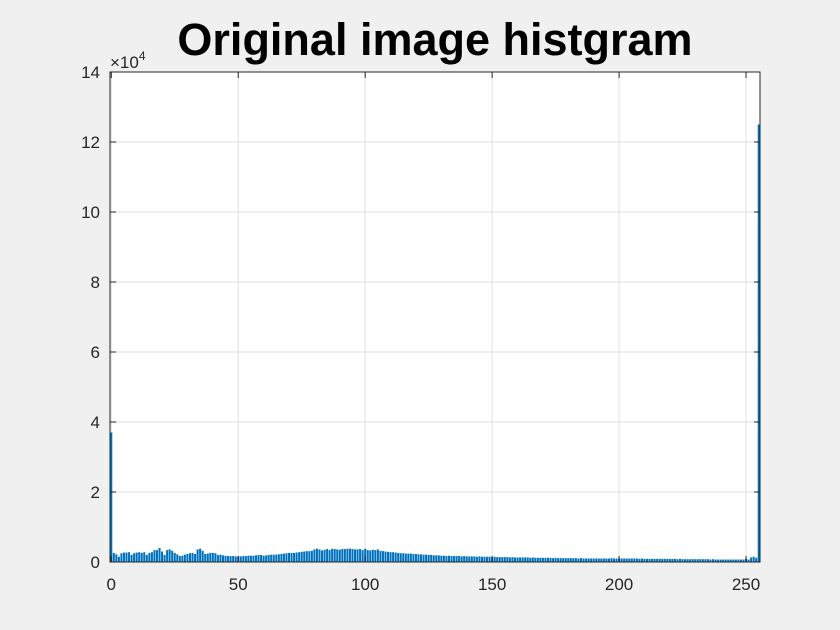 The height and width of the screenshot is (630, 840). Describe the element at coordinates (619, 584) in the screenshot. I see `x-tick-label: 200` at that location.